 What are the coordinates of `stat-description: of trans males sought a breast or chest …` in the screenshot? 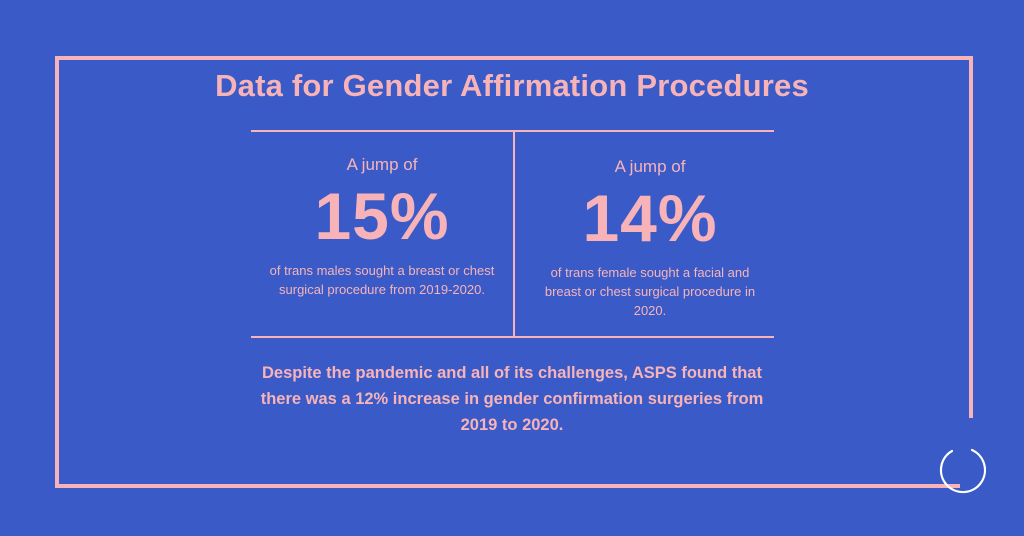 It's located at (382, 280).